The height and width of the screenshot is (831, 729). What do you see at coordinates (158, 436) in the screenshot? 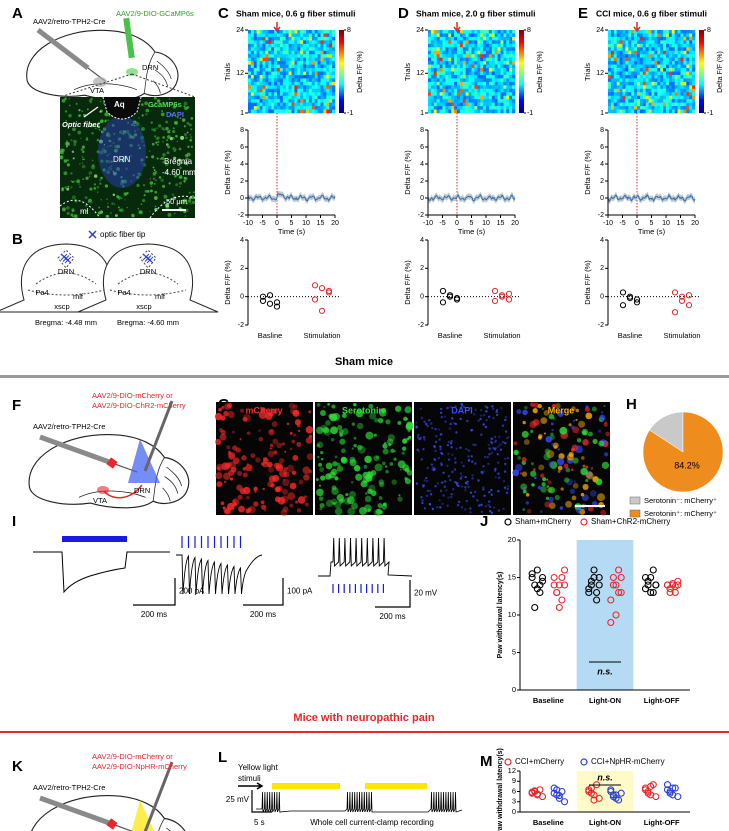
I see `optic-fiber` at bounding box center [158, 436].